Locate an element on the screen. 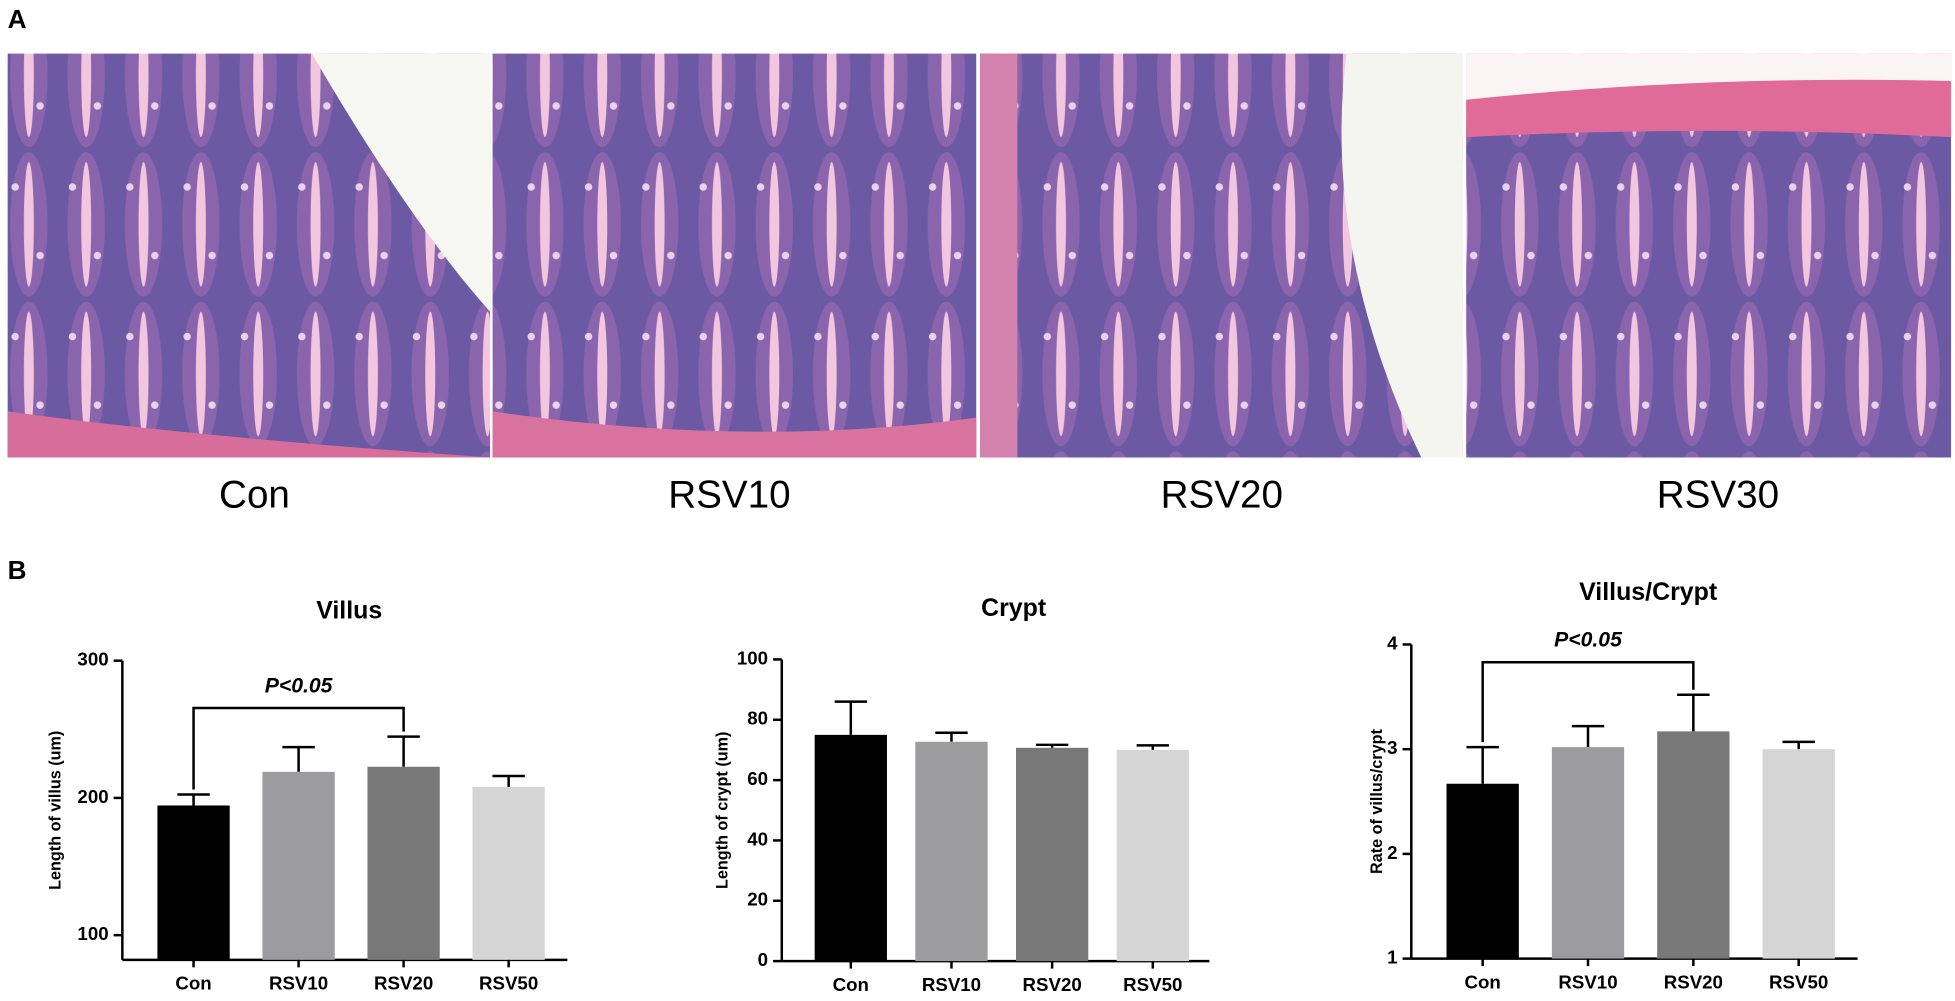 Image resolution: width=1955 pixels, height=1001 pixels. y-tick-label: 200 is located at coordinates (92, 796).